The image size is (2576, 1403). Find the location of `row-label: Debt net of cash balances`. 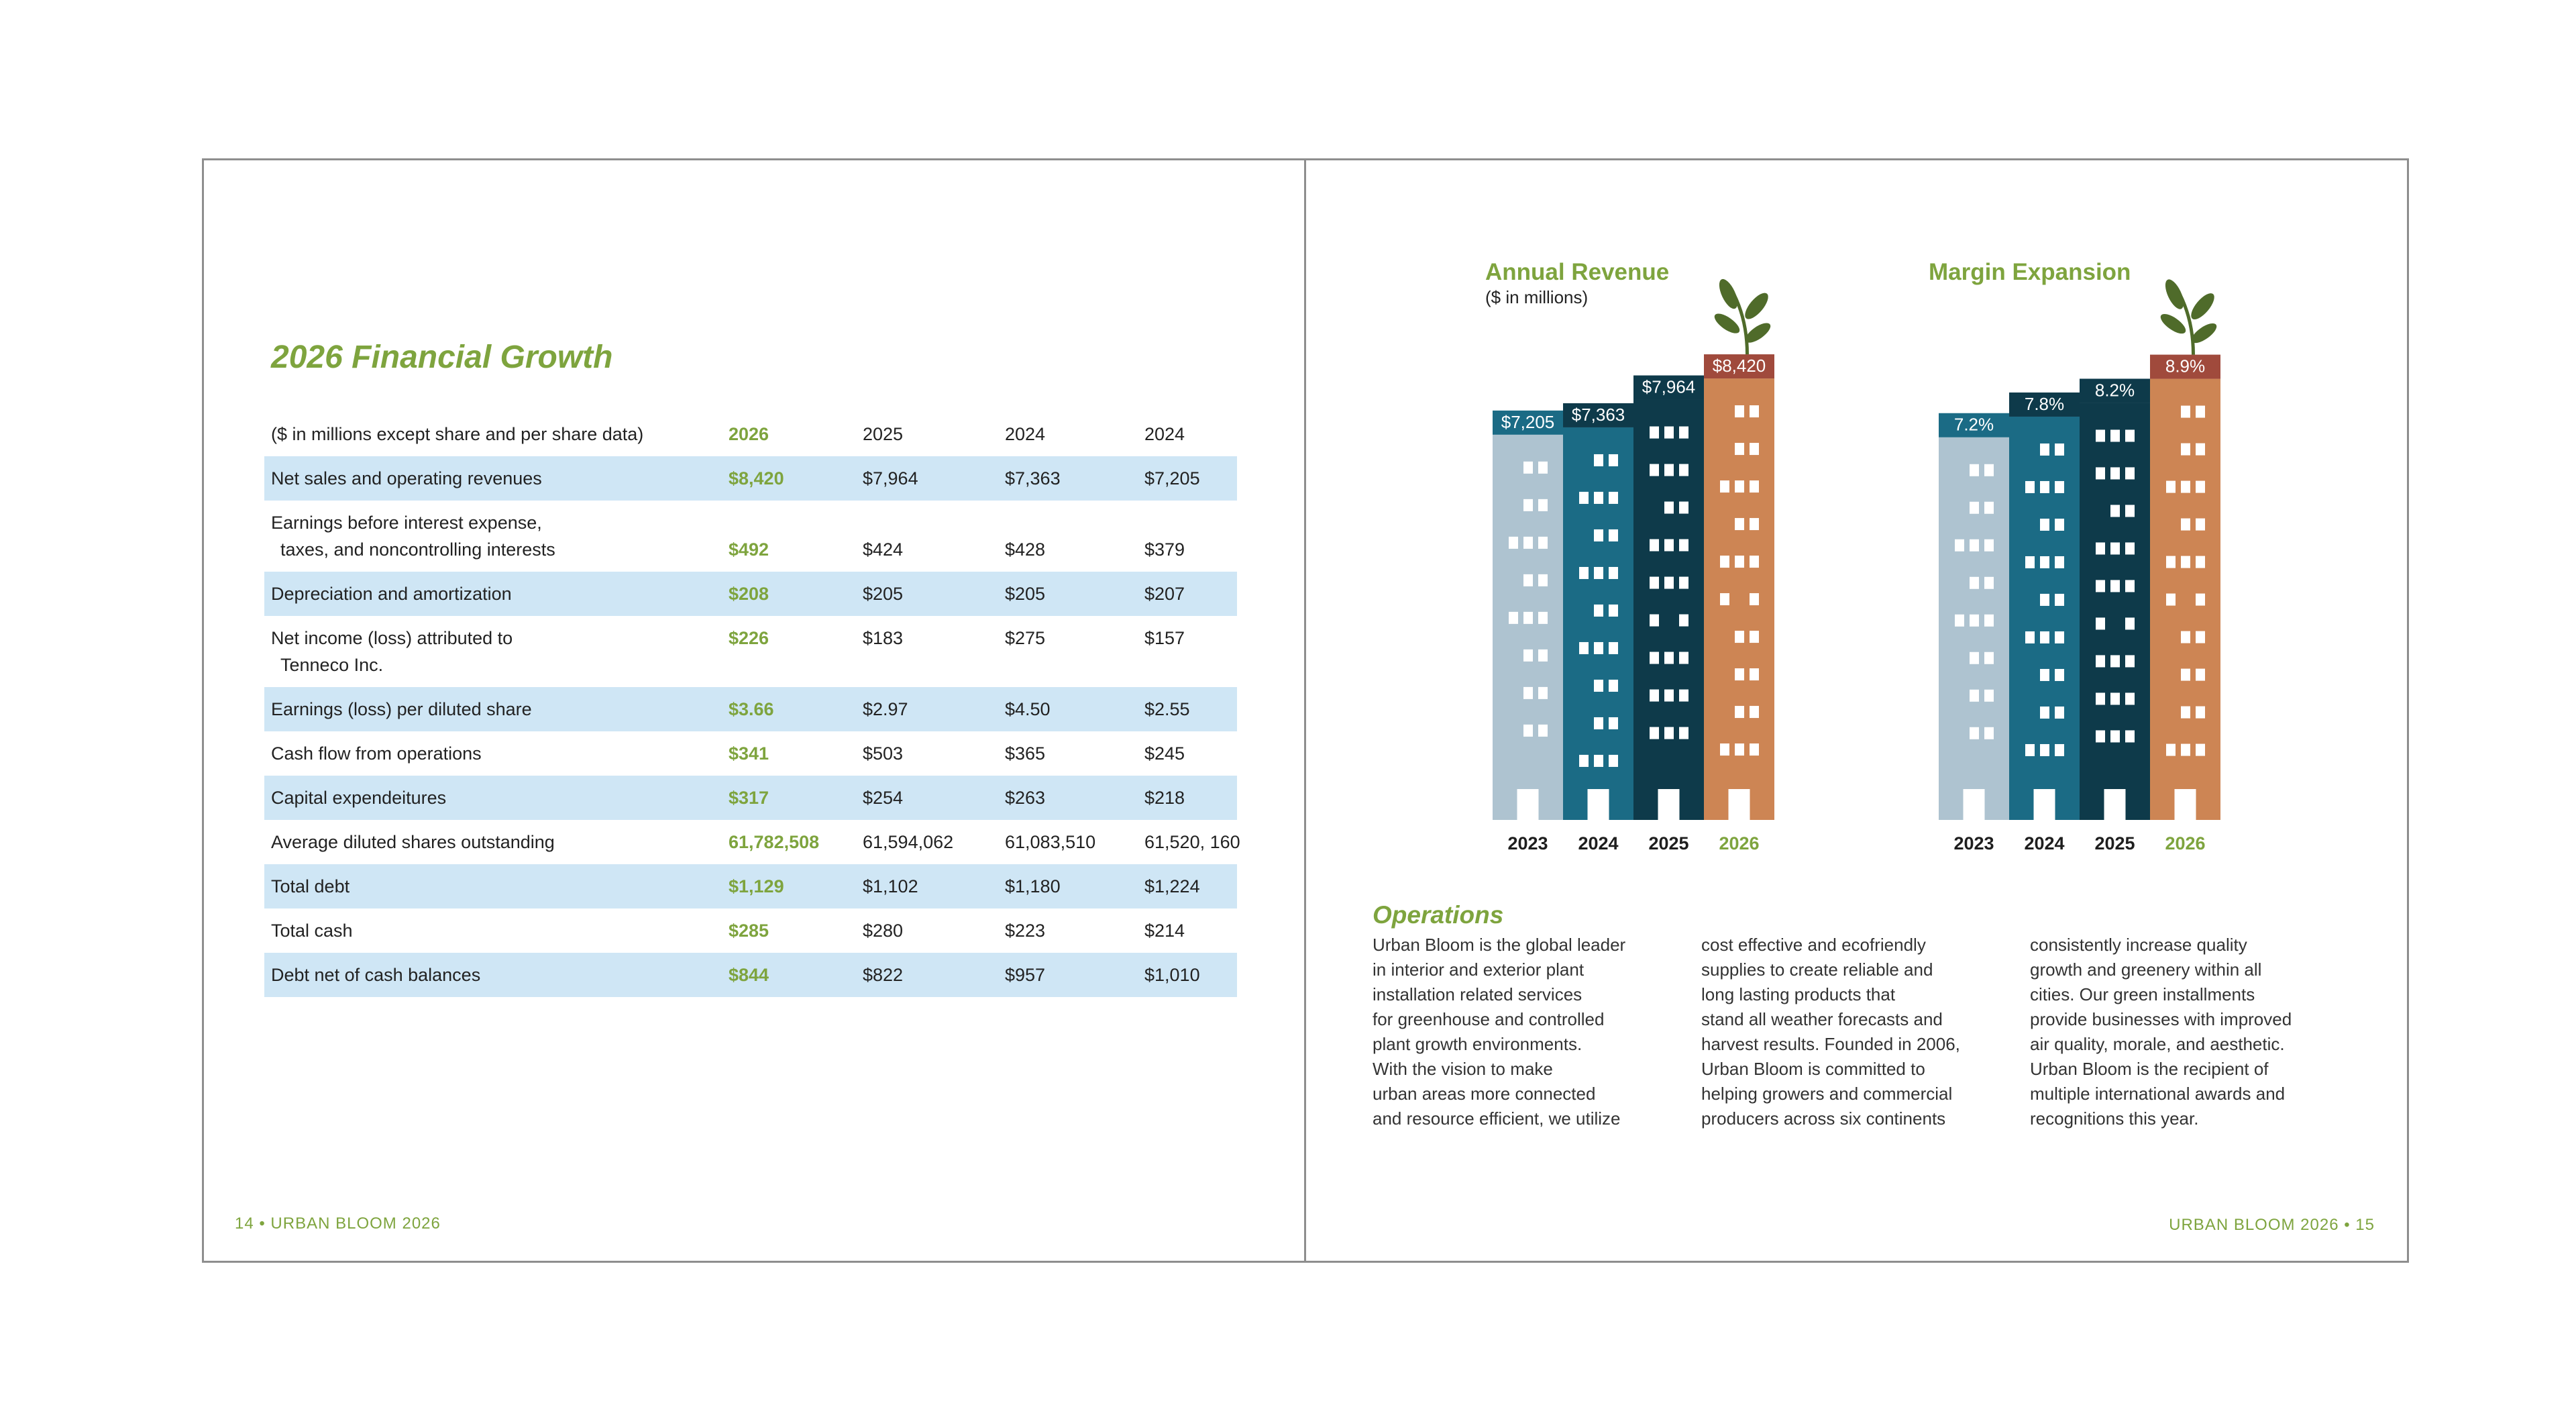

row-label: Debt net of cash balances is located at coordinates (376, 975).